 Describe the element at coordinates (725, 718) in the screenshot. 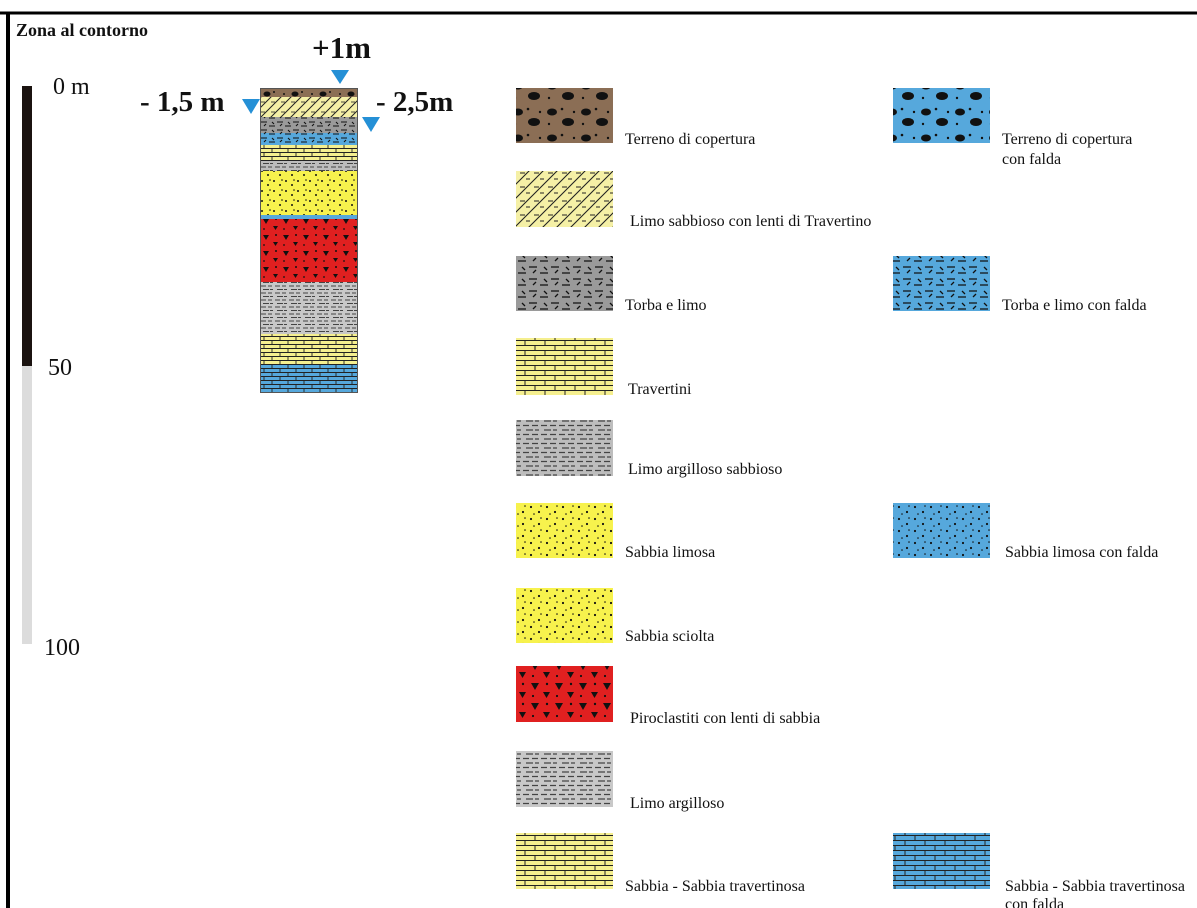

I see `legend-label-piroclastiti: Piroclastiti con lenti di sabbia` at that location.